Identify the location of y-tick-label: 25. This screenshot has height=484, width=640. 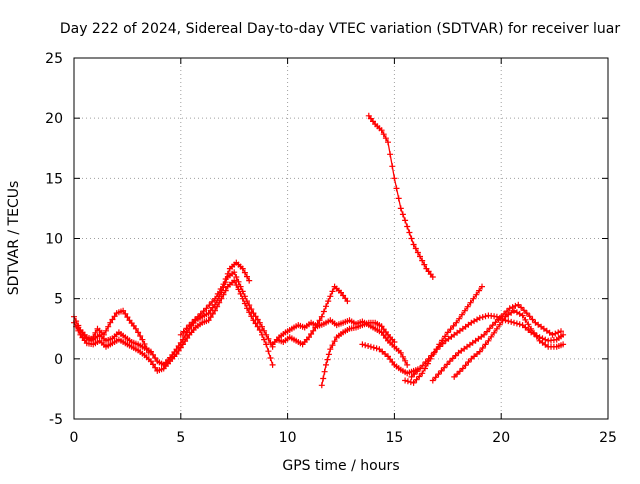
(54, 59).